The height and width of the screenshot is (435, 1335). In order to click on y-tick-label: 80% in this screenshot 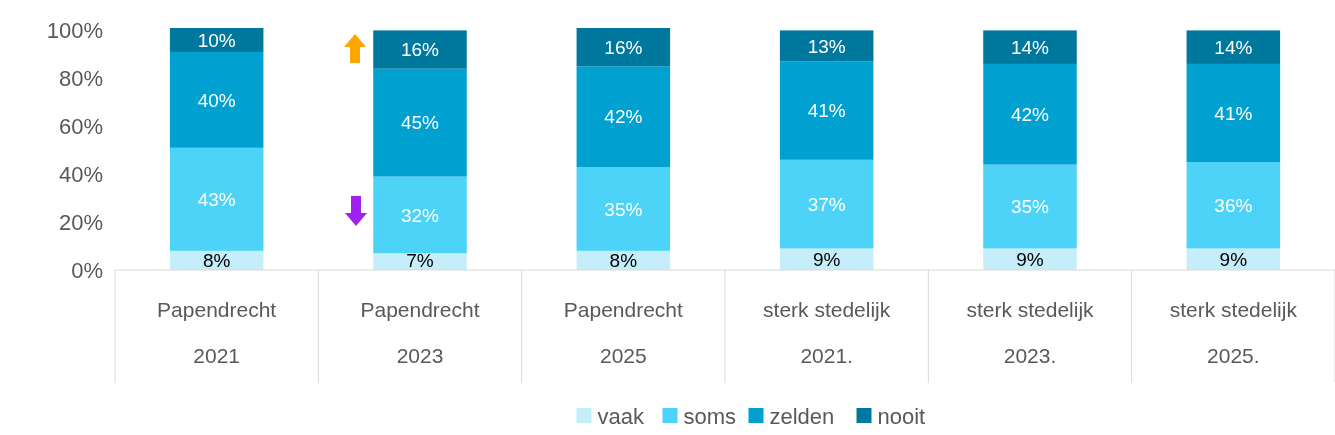, I will do `click(80, 79)`.